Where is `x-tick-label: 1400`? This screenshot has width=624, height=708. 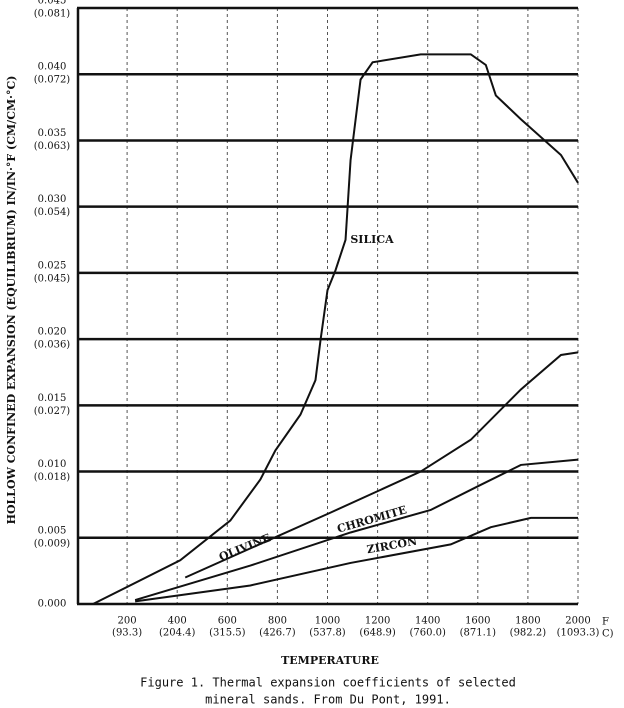 x-tick-label: 1400 is located at coordinates (427, 621).